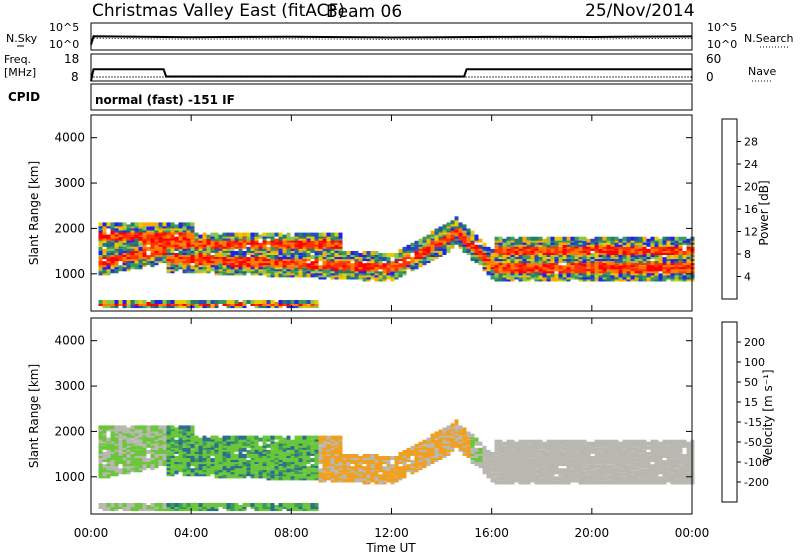 The width and height of the screenshot is (800, 554). Describe the element at coordinates (745, 412) in the screenshot. I see `velocity-colorbar: 200 100 50 15 -15 -50 -100 -200` at that location.